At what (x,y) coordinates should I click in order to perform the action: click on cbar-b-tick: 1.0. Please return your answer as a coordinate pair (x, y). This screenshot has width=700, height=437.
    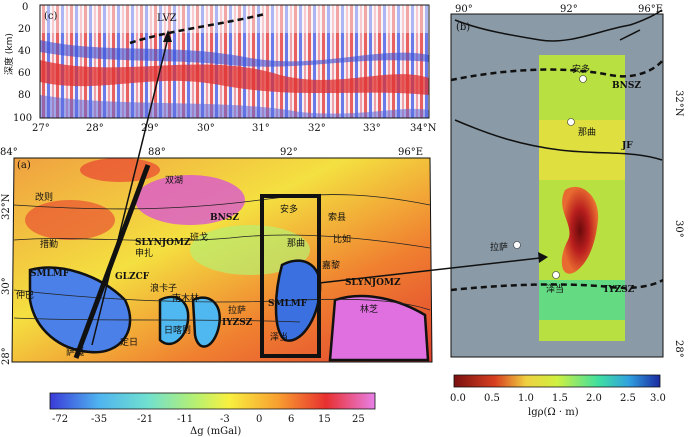
    Looking at the image, I should click on (526, 398).